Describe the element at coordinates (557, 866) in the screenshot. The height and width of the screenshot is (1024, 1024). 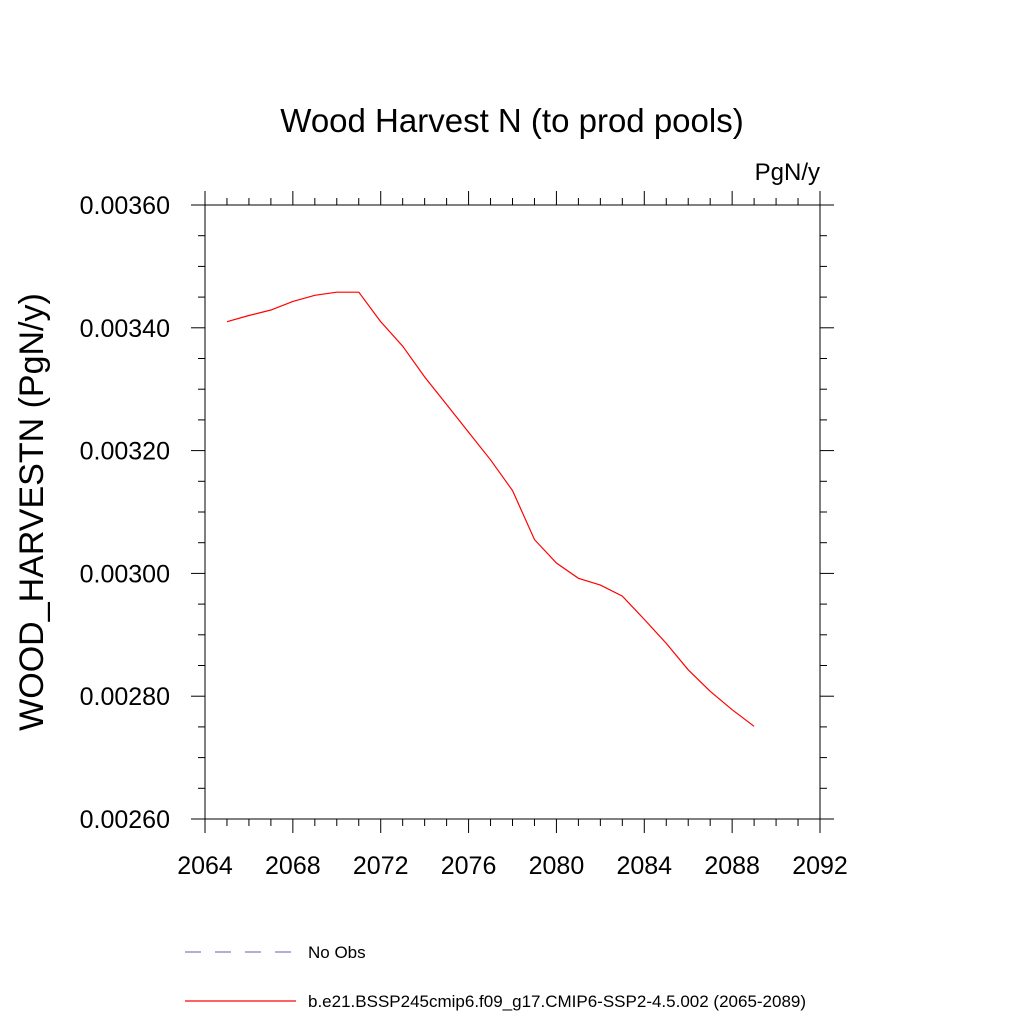
I see `x-tick-label: 2080` at that location.